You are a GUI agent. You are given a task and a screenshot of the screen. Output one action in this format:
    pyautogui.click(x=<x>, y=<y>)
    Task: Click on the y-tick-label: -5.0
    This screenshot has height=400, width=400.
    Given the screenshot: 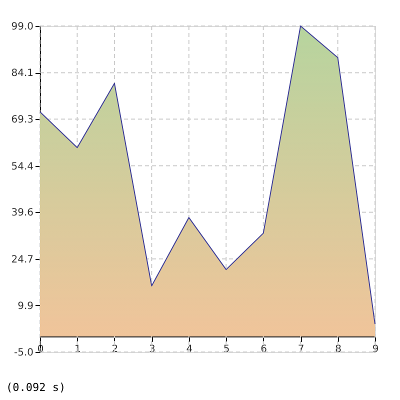 What is the action you would take?
    pyautogui.click(x=24, y=353)
    